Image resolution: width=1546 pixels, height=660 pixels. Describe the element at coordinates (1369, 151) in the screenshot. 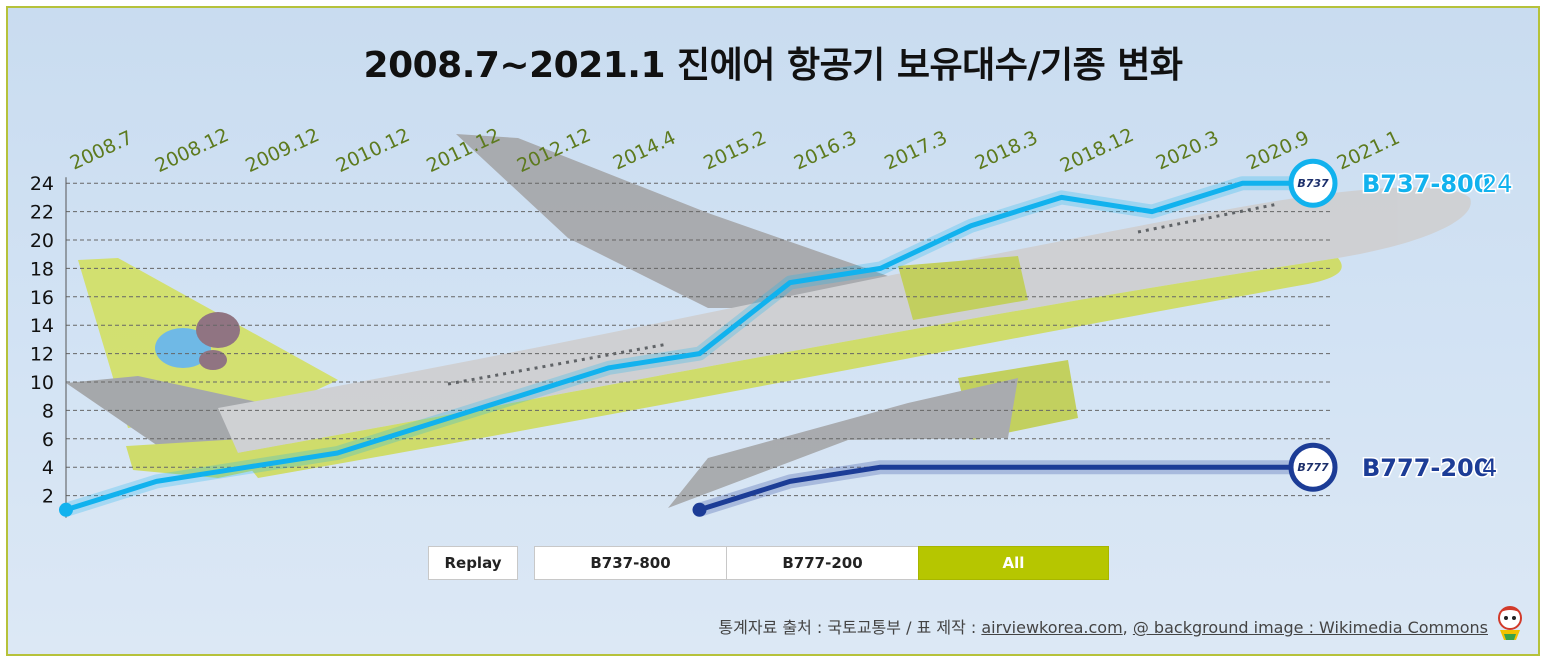

I see `x-tick-label: 2021.1` at that location.